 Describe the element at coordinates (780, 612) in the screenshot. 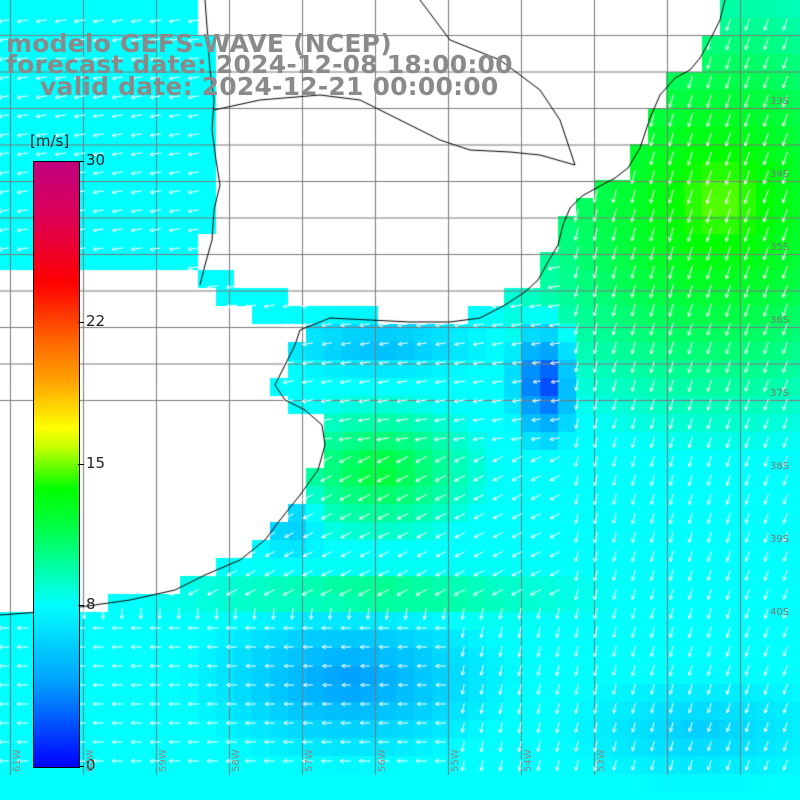

I see `latitude-label: 40S` at that location.